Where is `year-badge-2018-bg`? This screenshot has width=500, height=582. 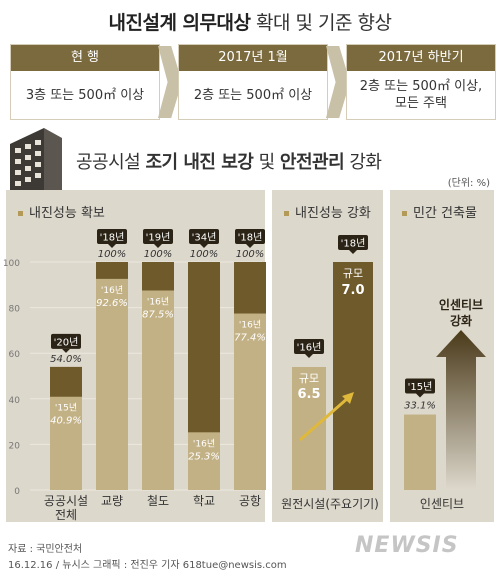 year-badge-2018-bg is located at coordinates (353, 242).